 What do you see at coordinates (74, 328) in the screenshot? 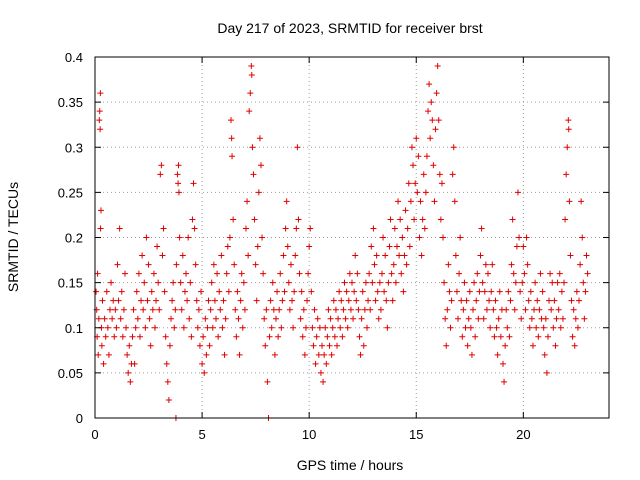
I see `y-tick-label: 0.1` at bounding box center [74, 328].